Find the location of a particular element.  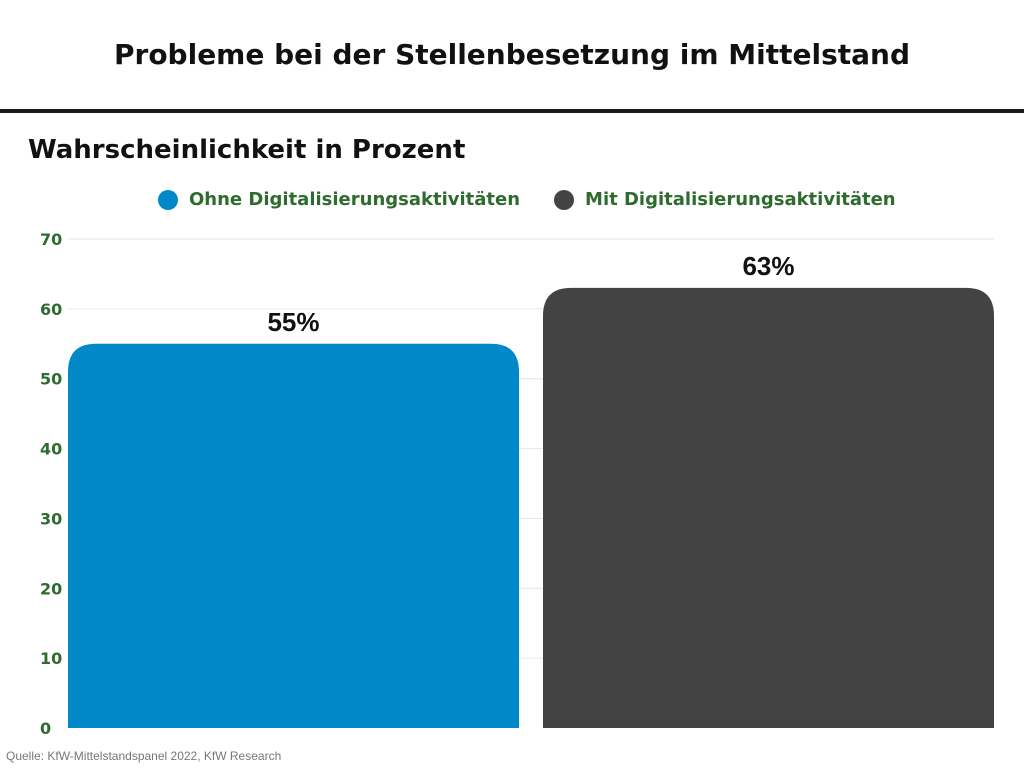

y-tick-label: 70 is located at coordinates (51, 239).